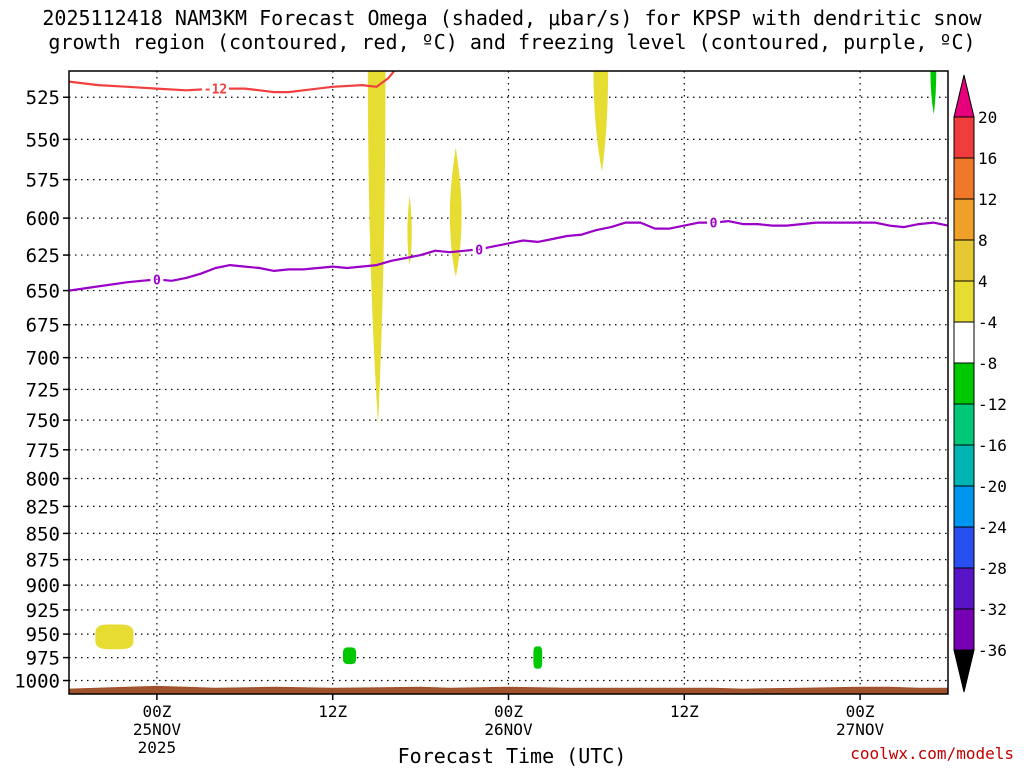 The width and height of the screenshot is (1024, 768). What do you see at coordinates (980, 383) in the screenshot?
I see `colorbar: 20 16 12 8 4 -4 -8 -12 -16 -20 -24 -28 -32 -36` at bounding box center [980, 383].